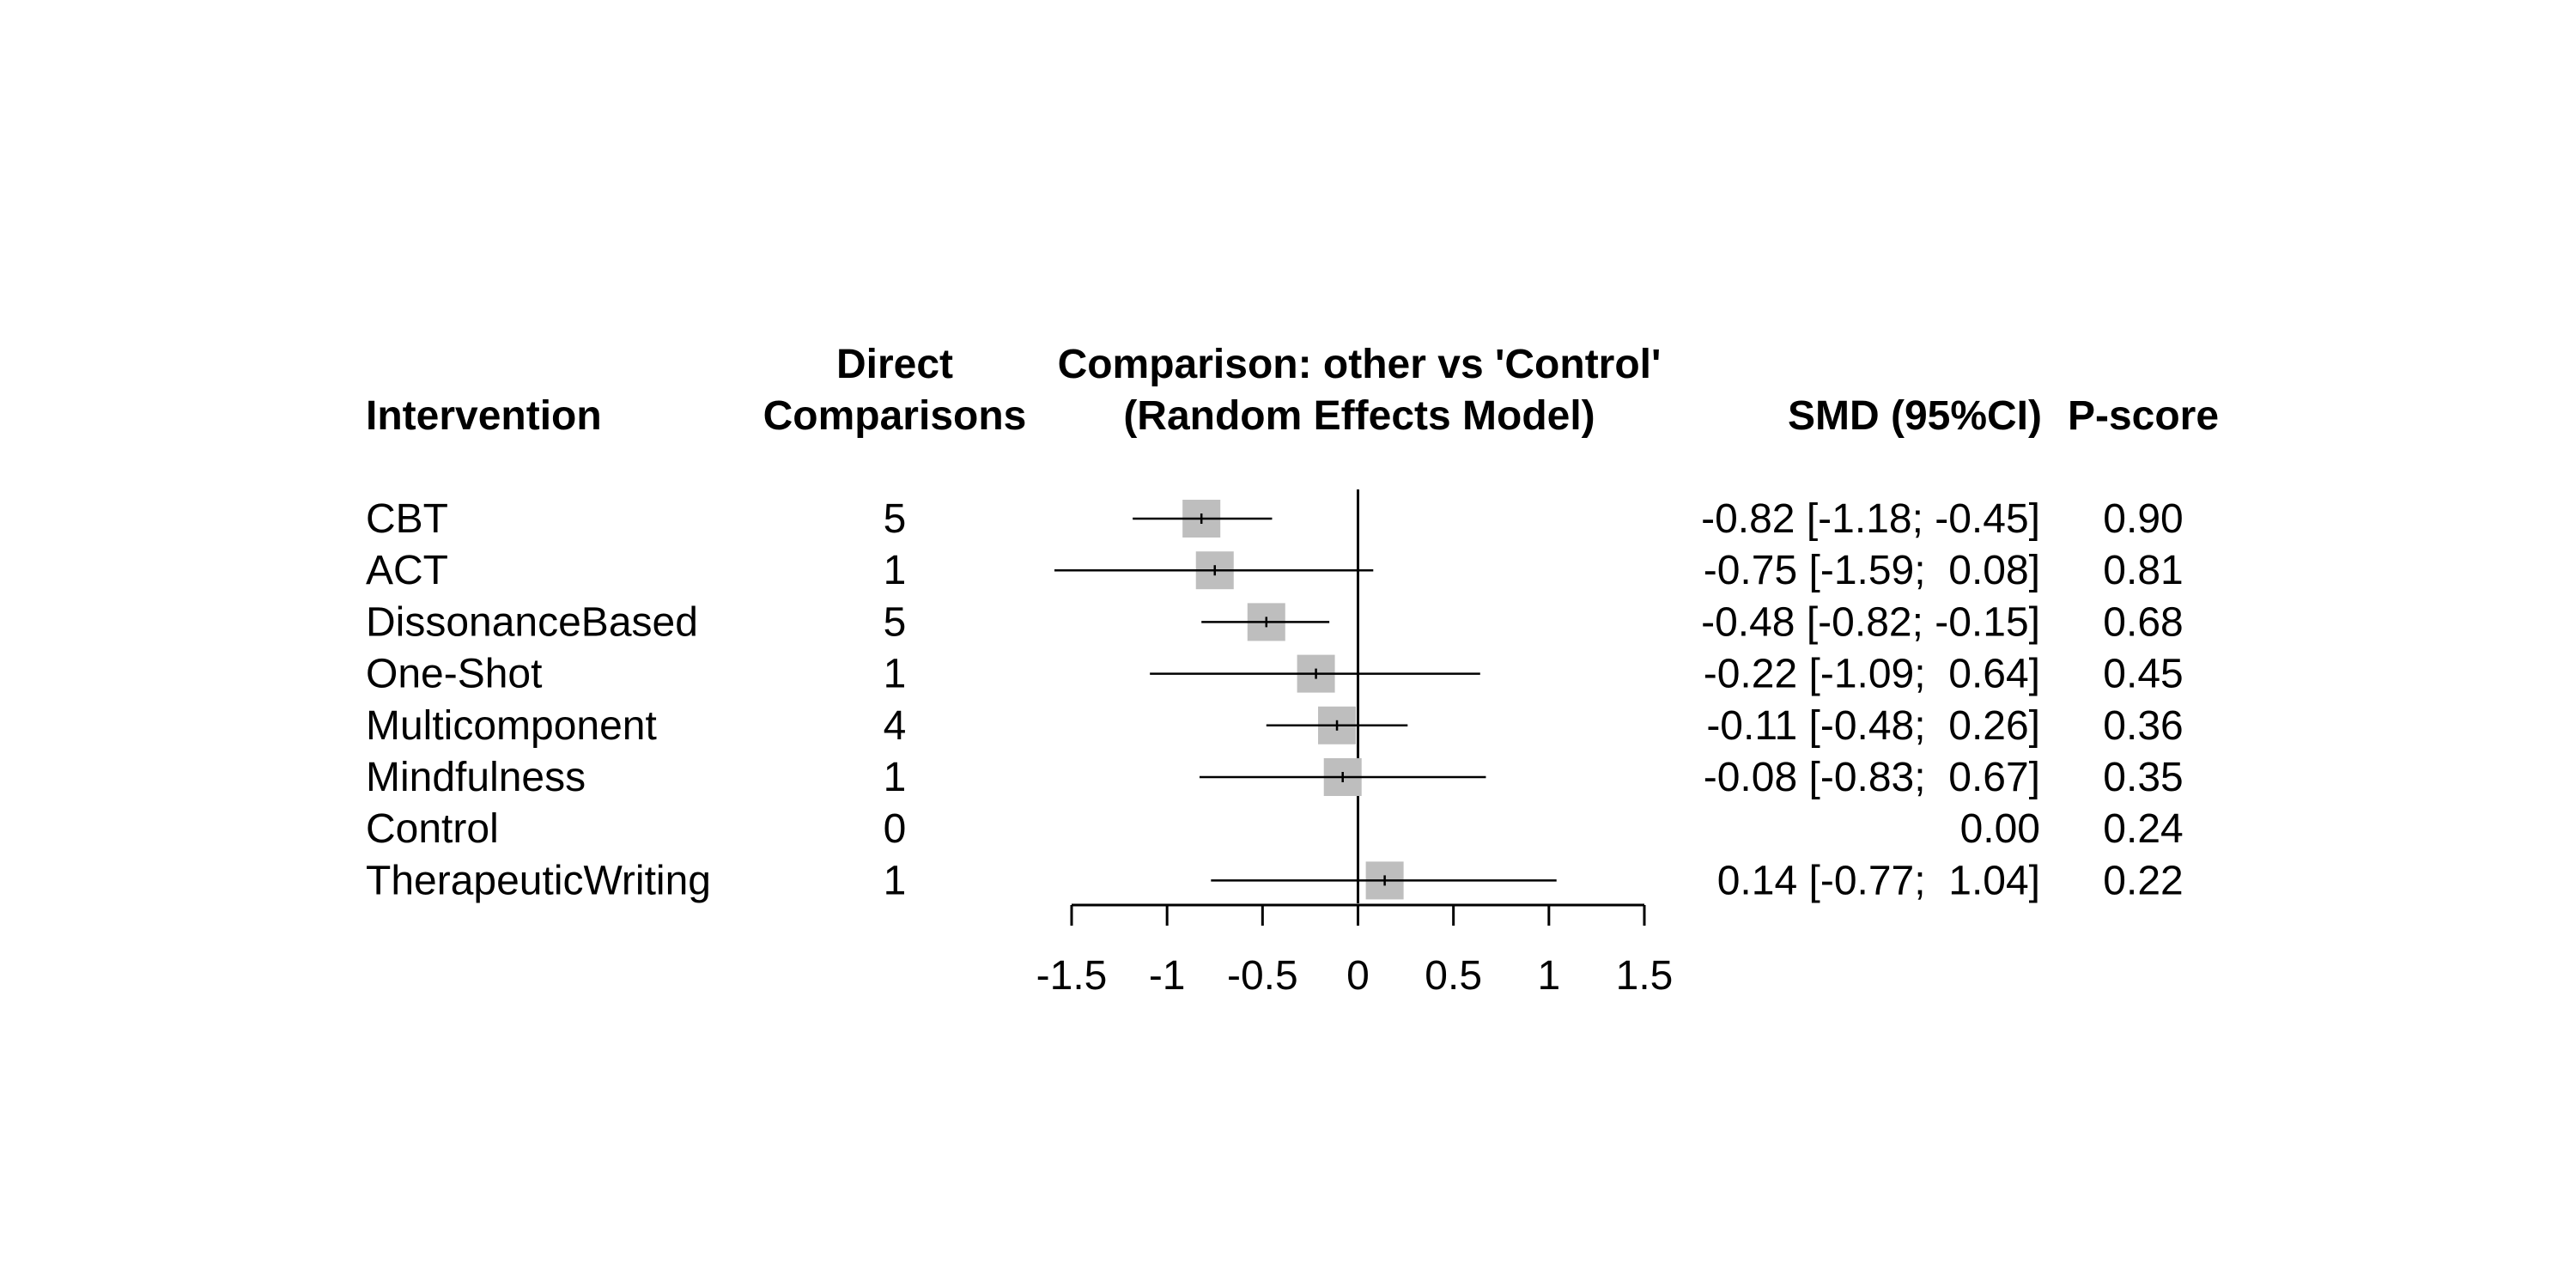  What do you see at coordinates (432, 829) in the screenshot?
I see `intervention-name: Control` at bounding box center [432, 829].